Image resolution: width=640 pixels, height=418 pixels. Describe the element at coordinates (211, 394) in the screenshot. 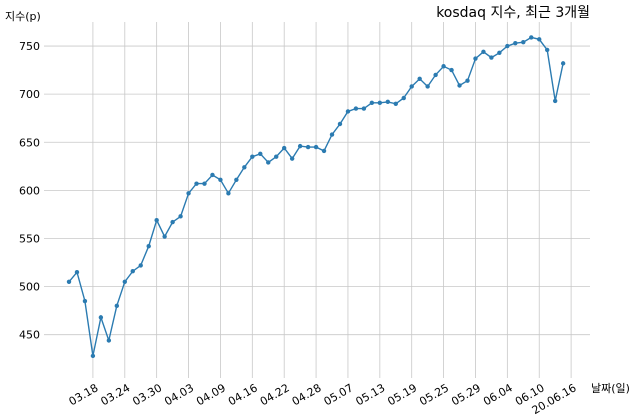

I see `x-tick-label: 04.09` at that location.